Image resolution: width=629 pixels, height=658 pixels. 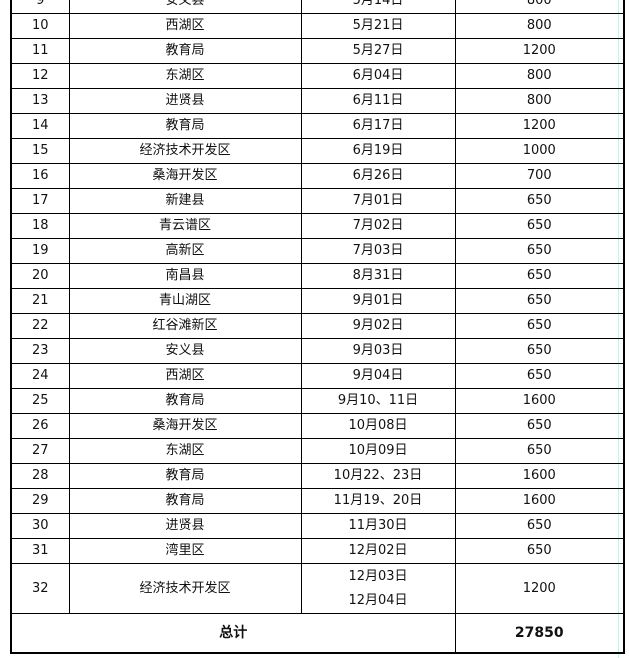 I want to click on date-value: 9月01日, so click(x=378, y=300).